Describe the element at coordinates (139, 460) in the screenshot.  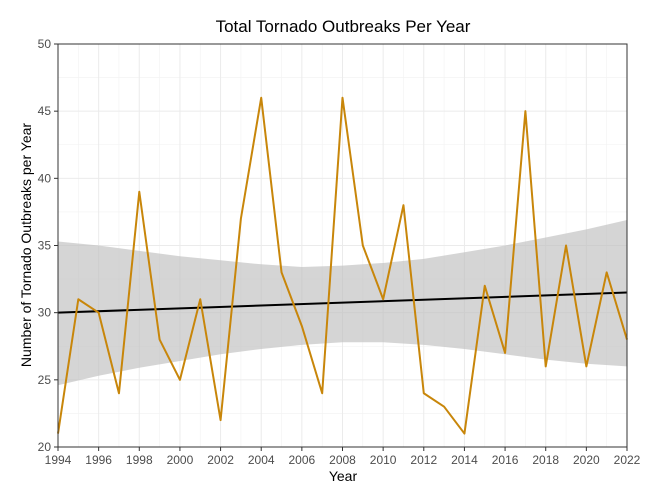
I see `x-tick-label: 1998` at that location.